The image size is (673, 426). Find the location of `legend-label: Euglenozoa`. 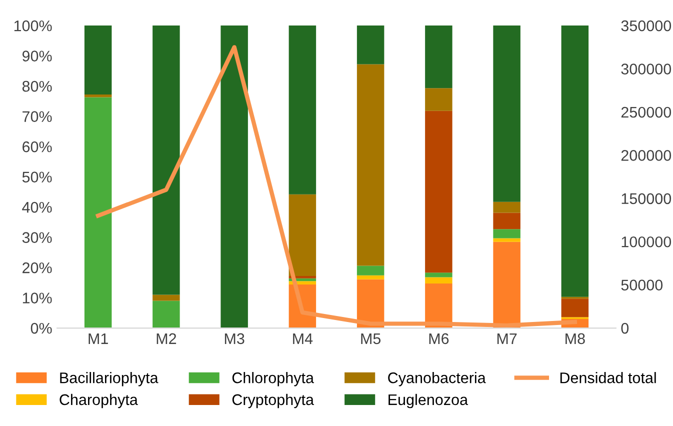

legend-label: Euglenozoa is located at coordinates (428, 401).